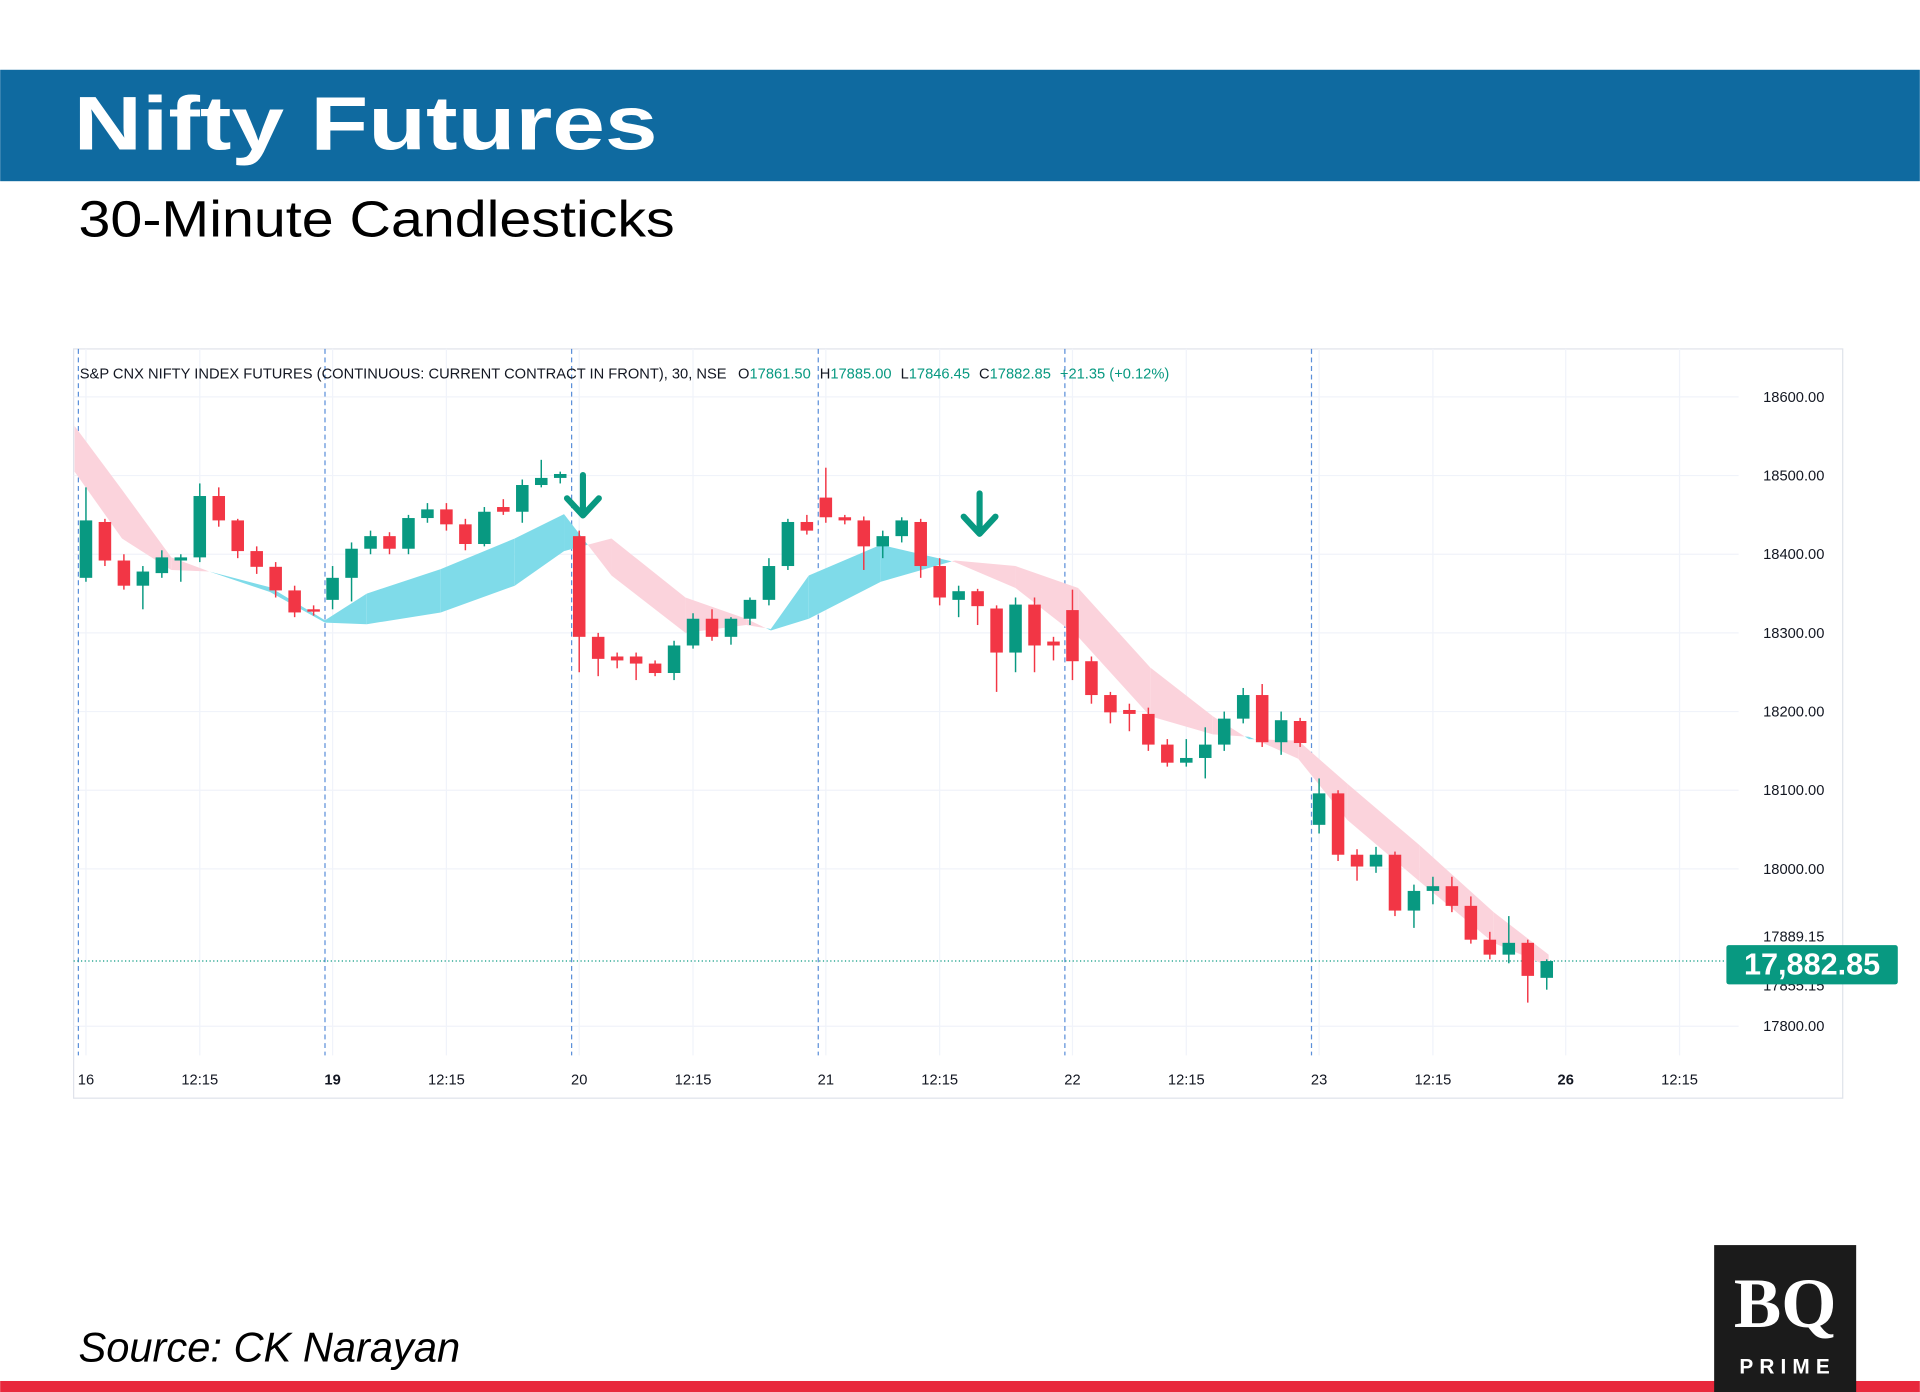  Describe the element at coordinates (1793, 870) in the screenshot. I see `y-tick-label: 18000.00` at that location.